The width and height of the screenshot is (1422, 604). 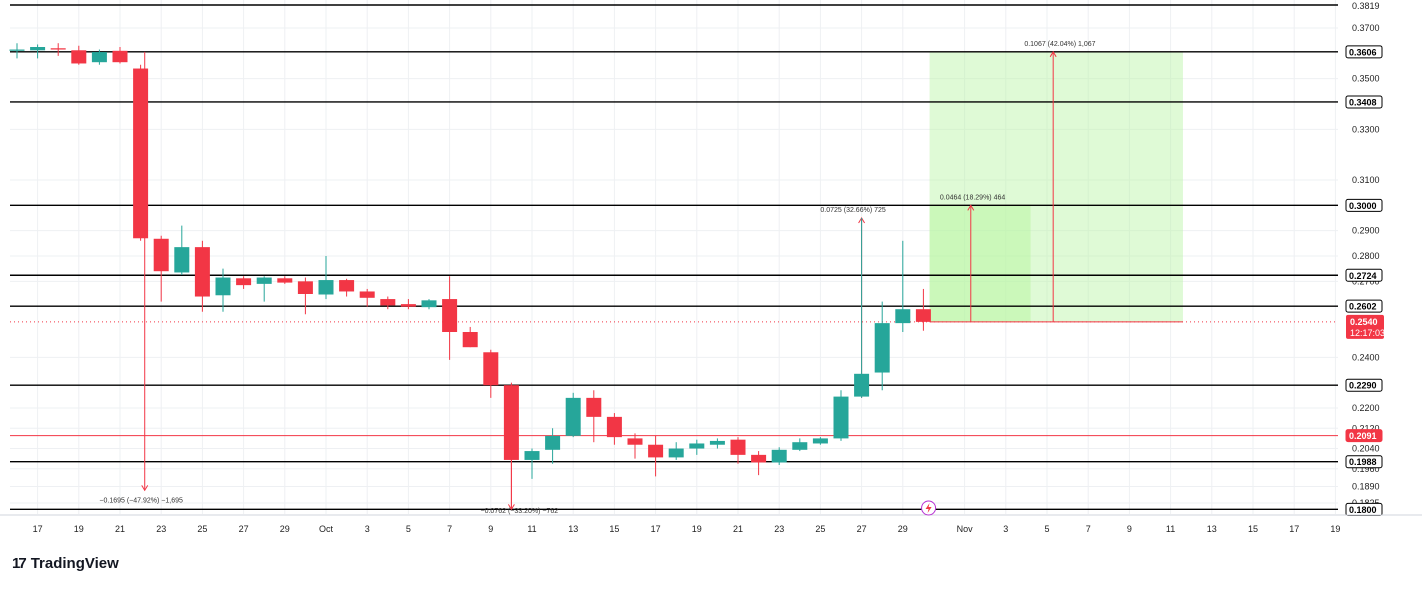 What do you see at coordinates (74, 563) in the screenshot?
I see `brand-name: TradingView` at bounding box center [74, 563].